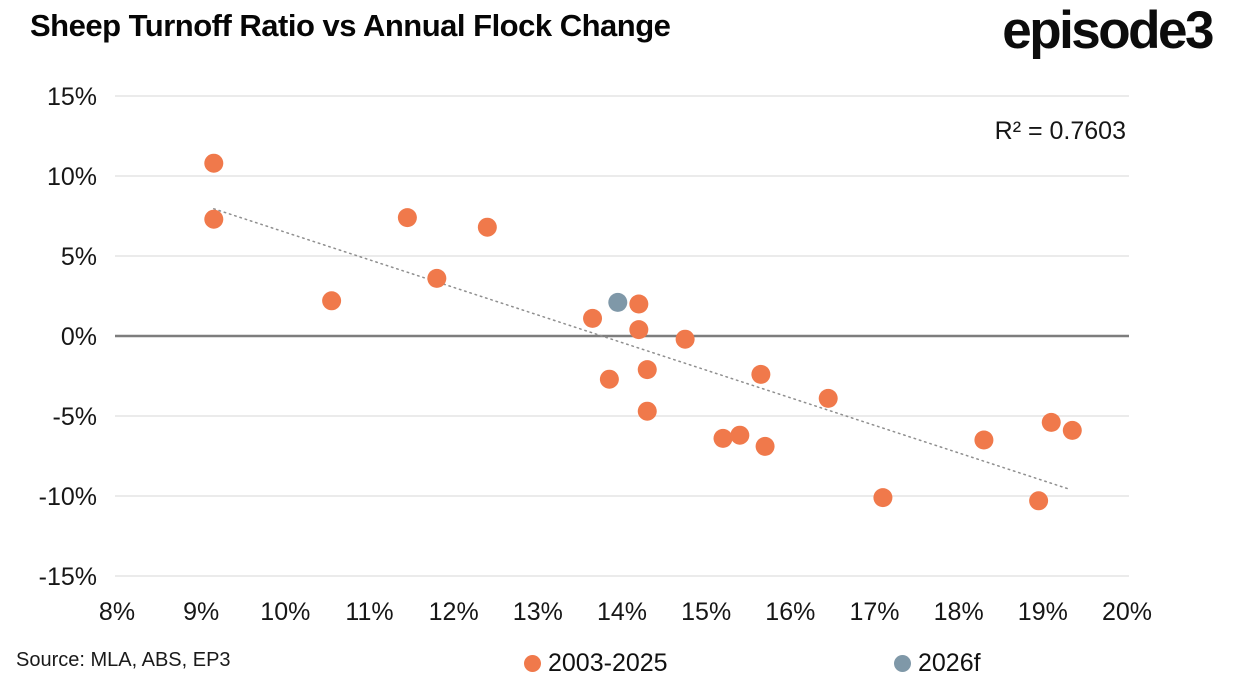  I want to click on source-note: Source: MLA, ABS, EP3, so click(123, 660).